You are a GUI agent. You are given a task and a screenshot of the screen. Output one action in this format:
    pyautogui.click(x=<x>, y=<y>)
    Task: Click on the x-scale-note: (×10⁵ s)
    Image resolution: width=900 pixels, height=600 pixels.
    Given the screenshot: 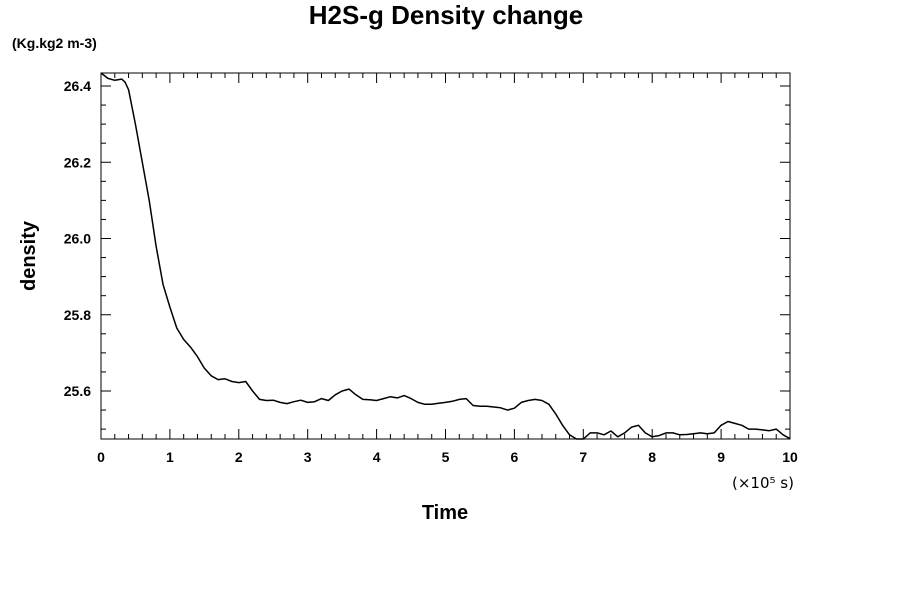 What is the action you would take?
    pyautogui.click(x=763, y=483)
    